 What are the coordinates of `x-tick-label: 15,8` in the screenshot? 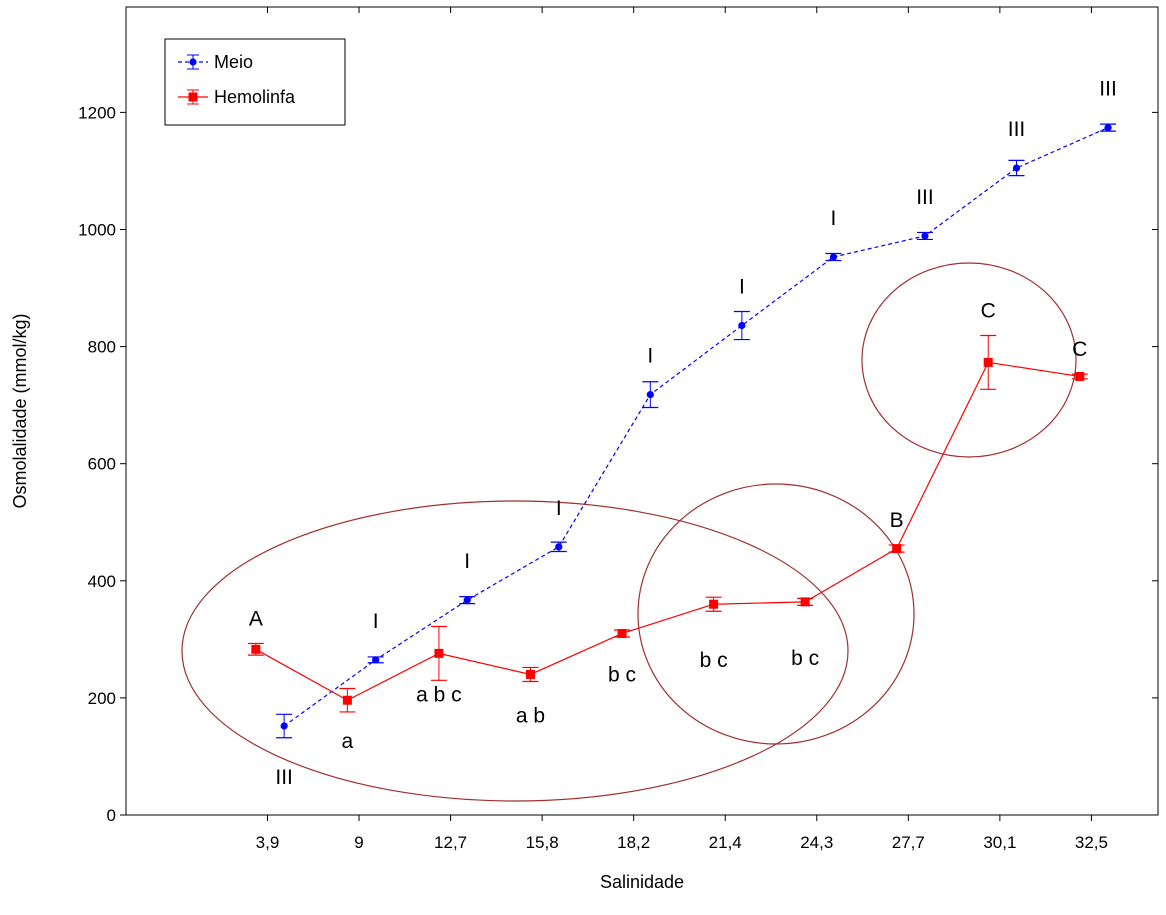 It's located at (542, 842).